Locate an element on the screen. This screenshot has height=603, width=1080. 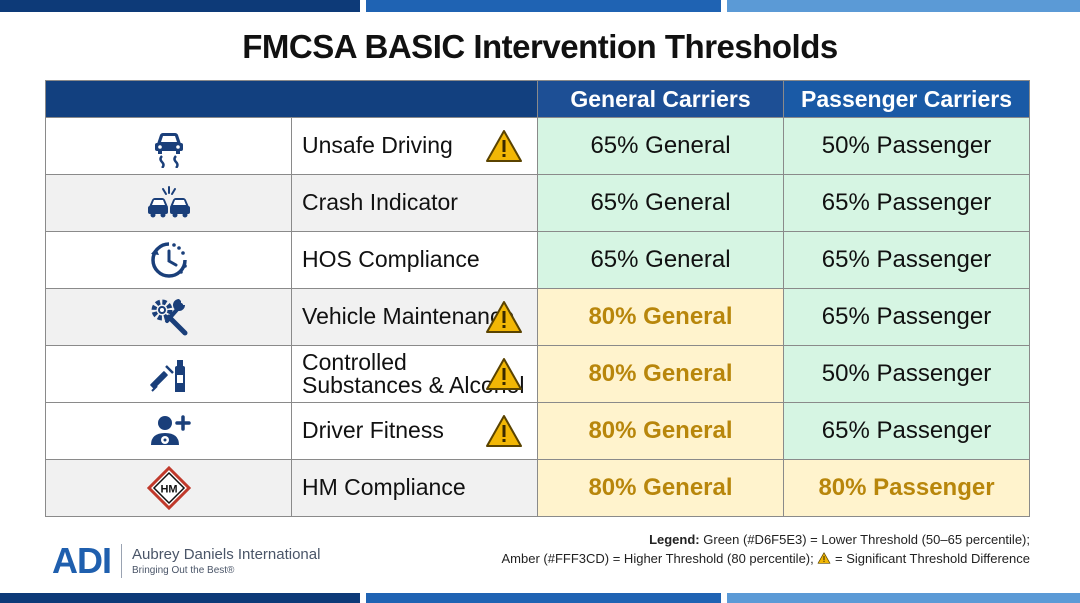
brand-name: Aubrey Daniels International is located at coordinates (226, 554).